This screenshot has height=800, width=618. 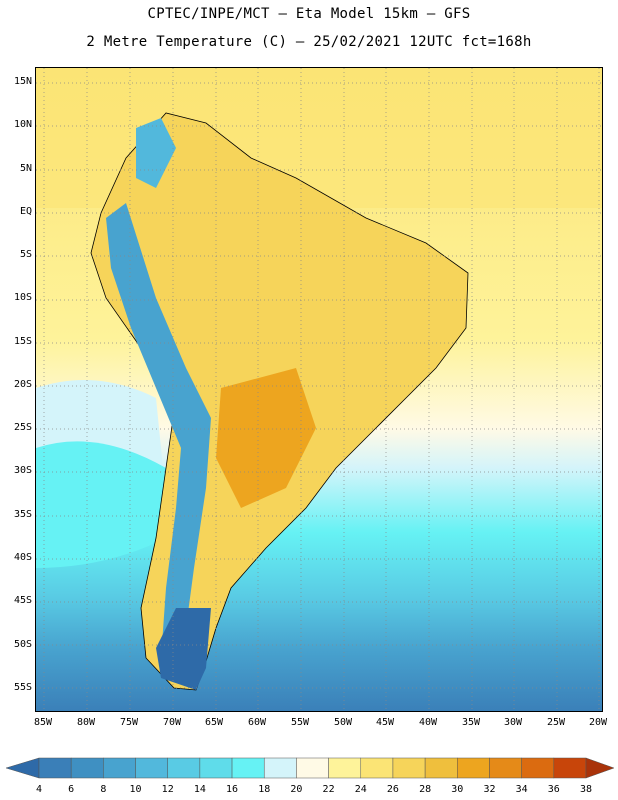 What do you see at coordinates (25, 211) in the screenshot?
I see `lat-label: EQ` at bounding box center [25, 211].